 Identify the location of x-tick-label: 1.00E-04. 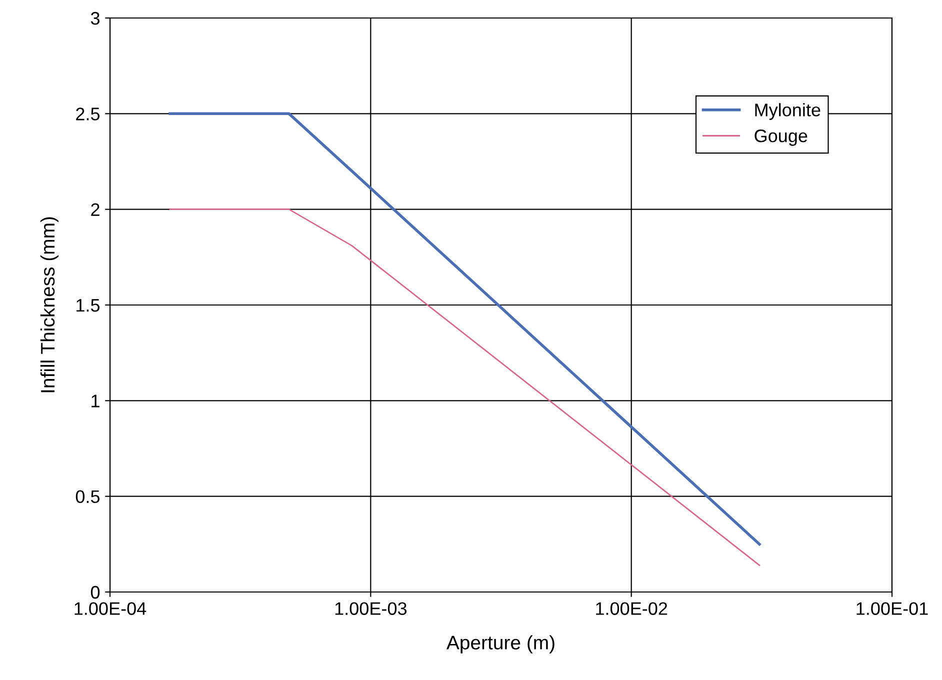
(110, 608).